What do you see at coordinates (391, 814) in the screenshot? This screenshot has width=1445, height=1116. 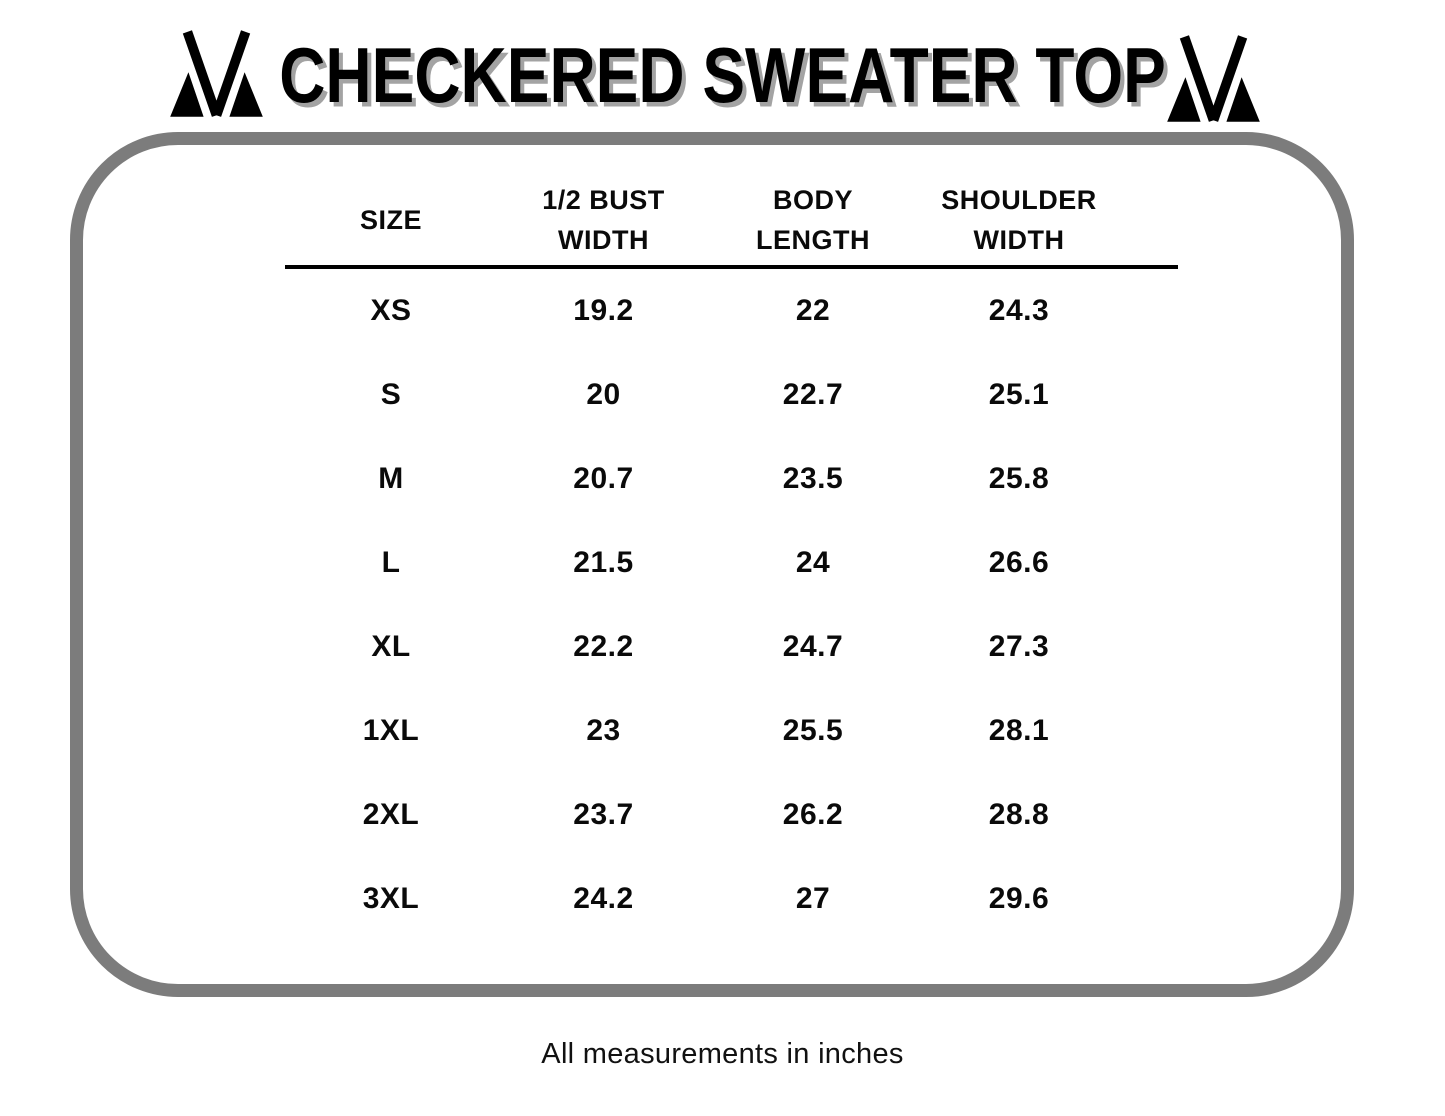 I see `size-label: 2XL` at bounding box center [391, 814].